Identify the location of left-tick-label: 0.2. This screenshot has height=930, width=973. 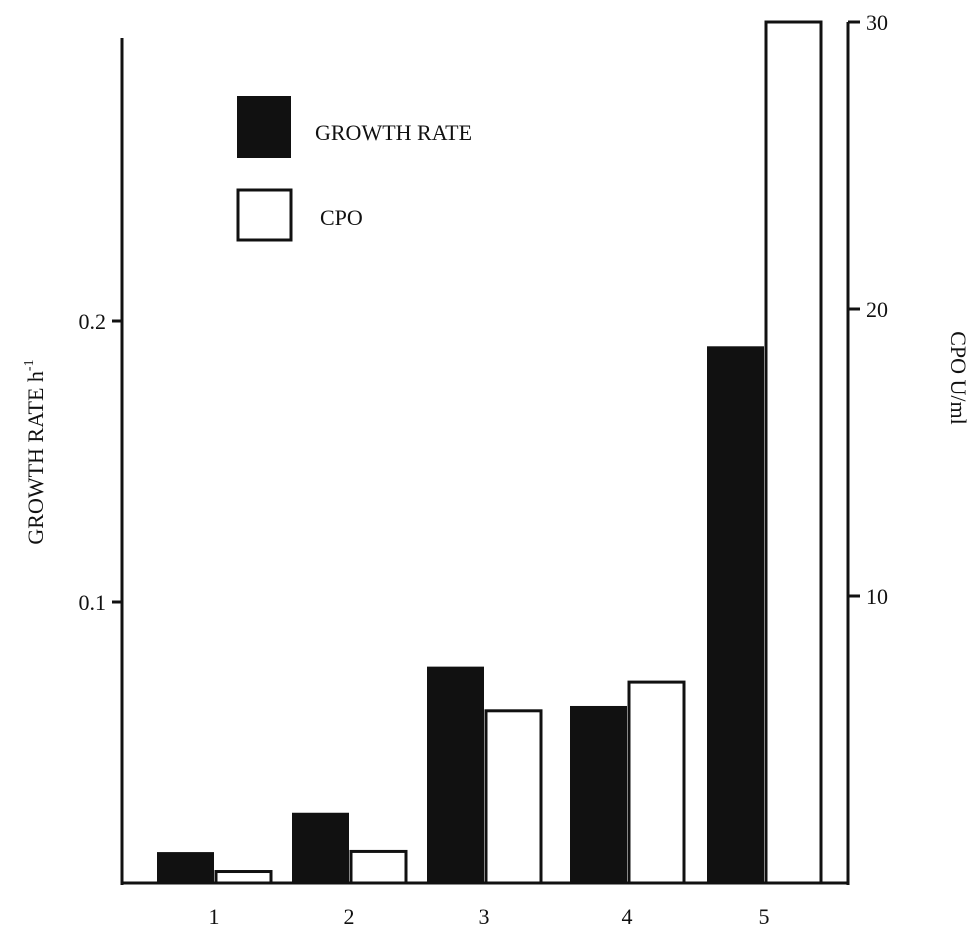
(93, 321).